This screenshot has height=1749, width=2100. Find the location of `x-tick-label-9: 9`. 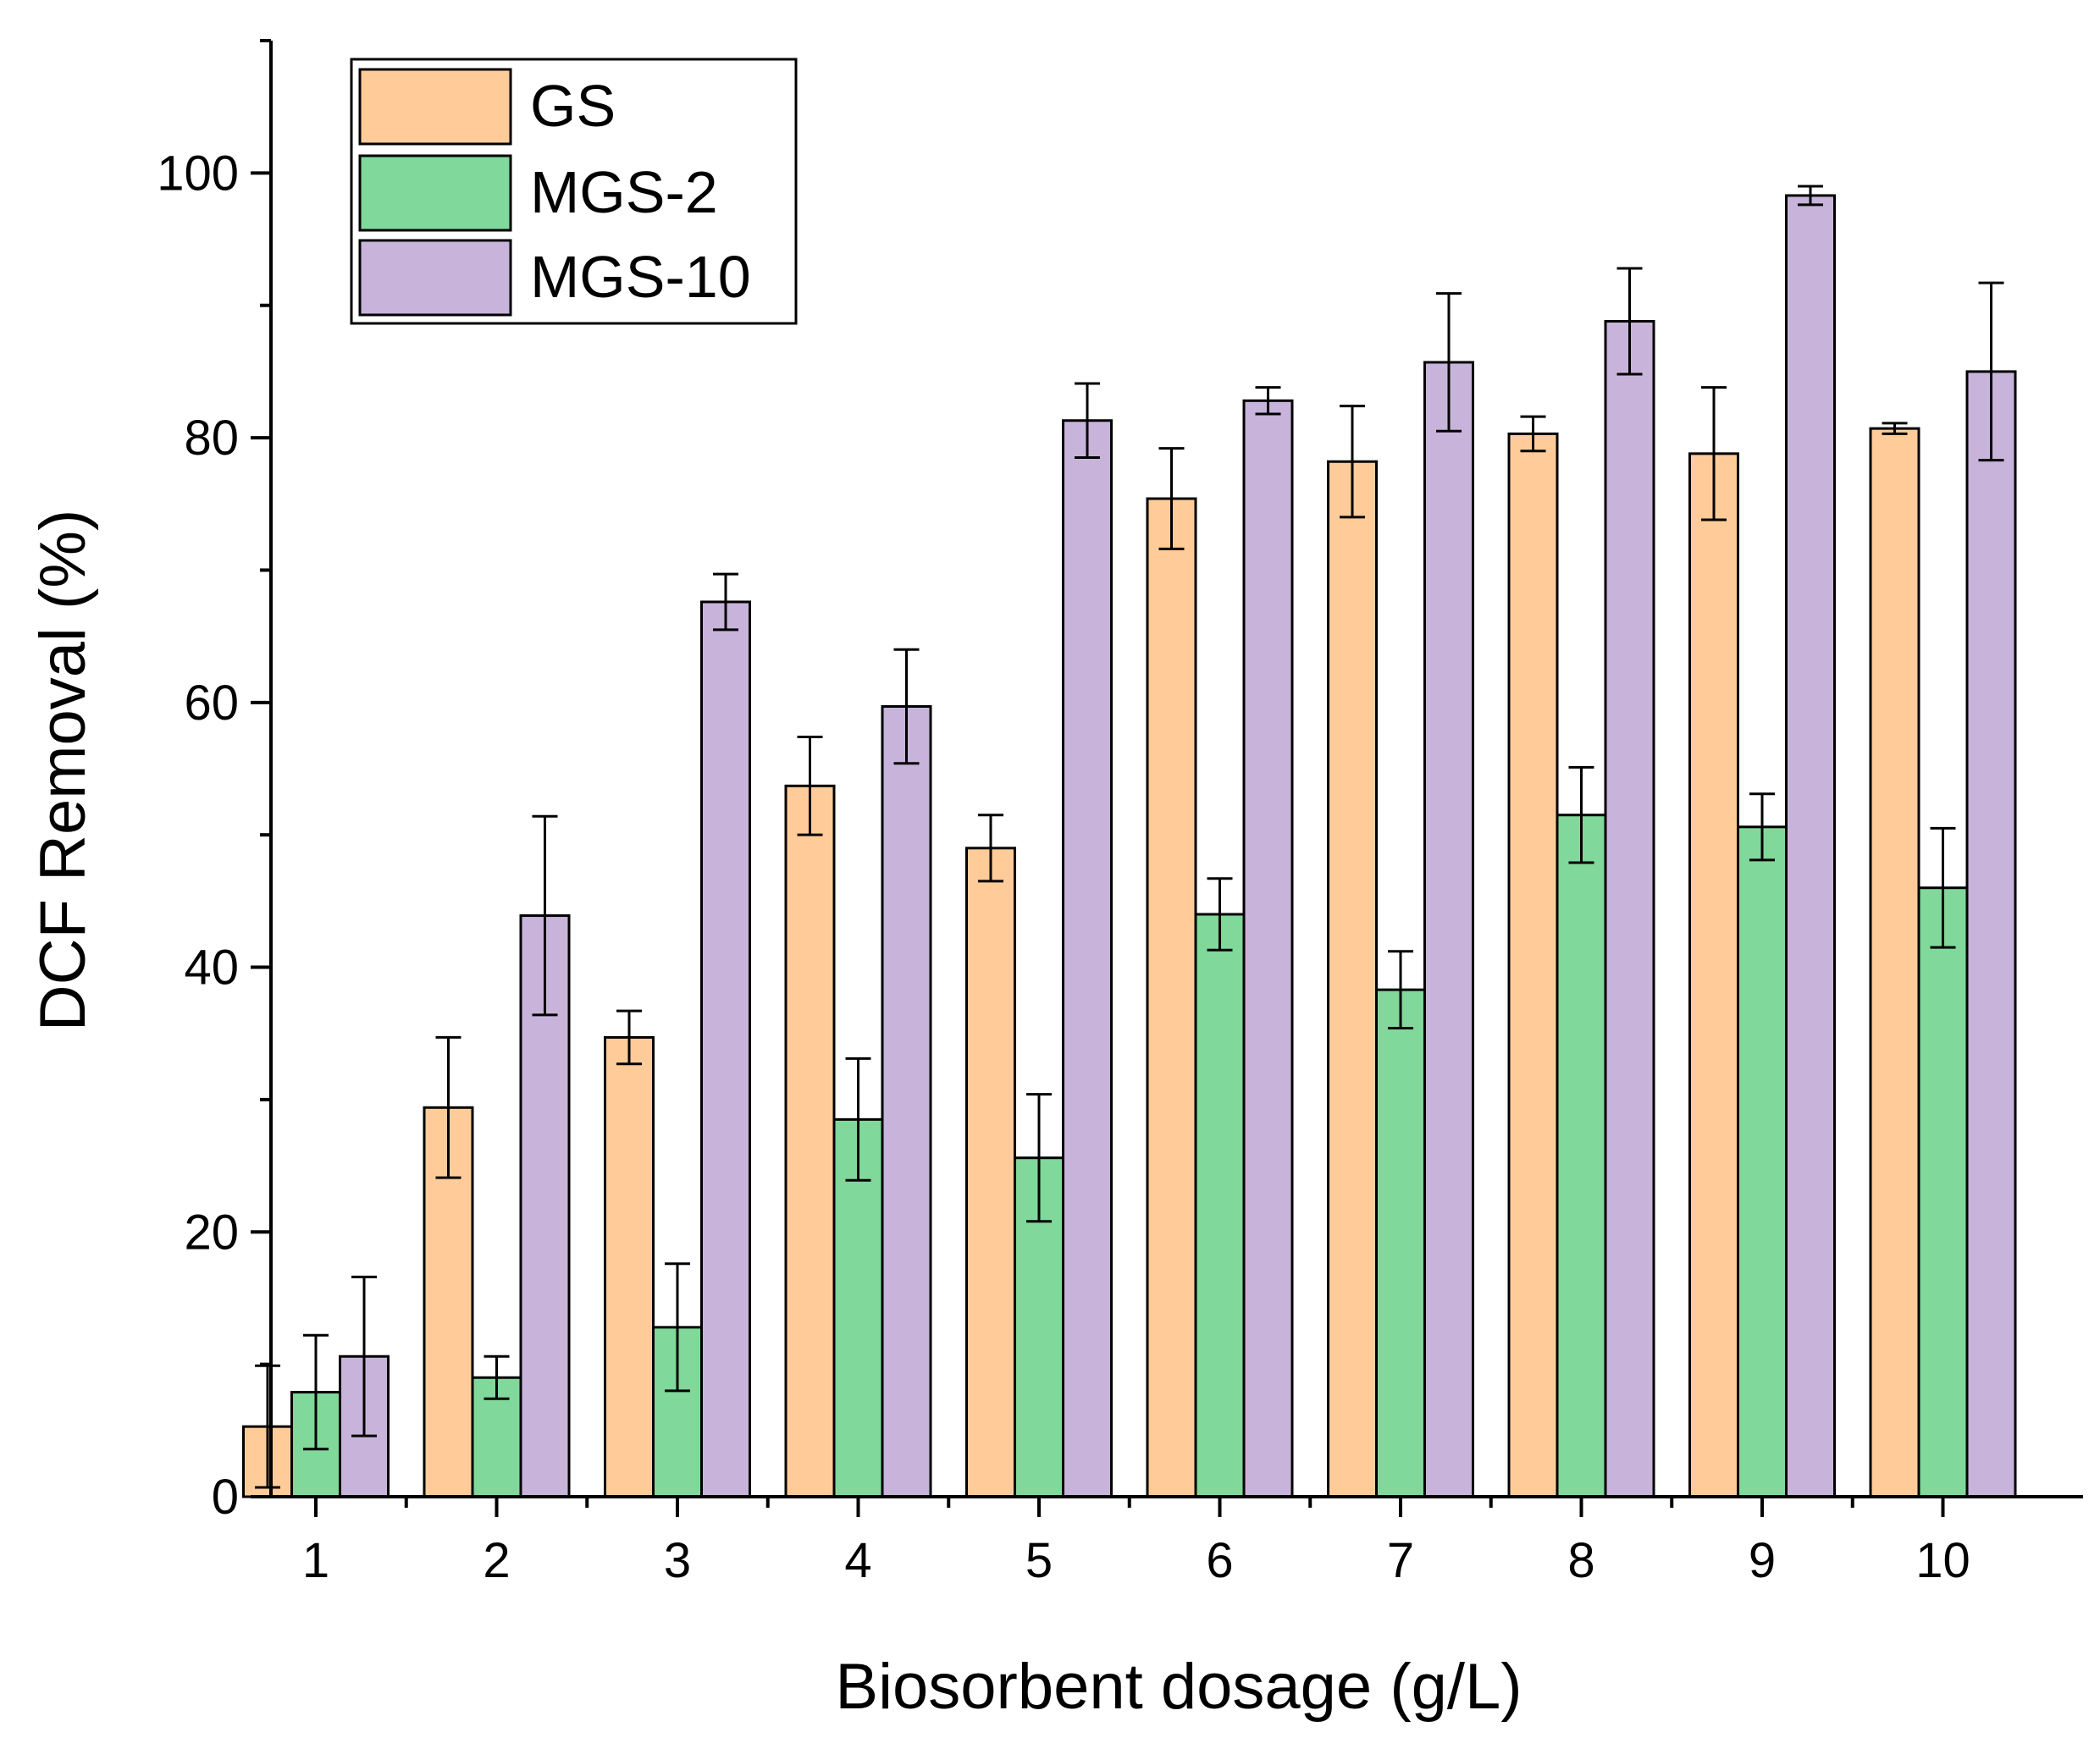

x-tick-label-9: 9 is located at coordinates (1763, 1560).